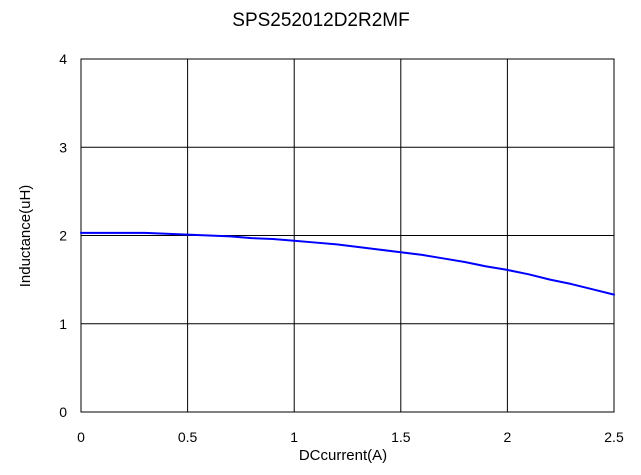 This screenshot has width=641, height=475. I want to click on x-tick-label: 1.5, so click(401, 437).